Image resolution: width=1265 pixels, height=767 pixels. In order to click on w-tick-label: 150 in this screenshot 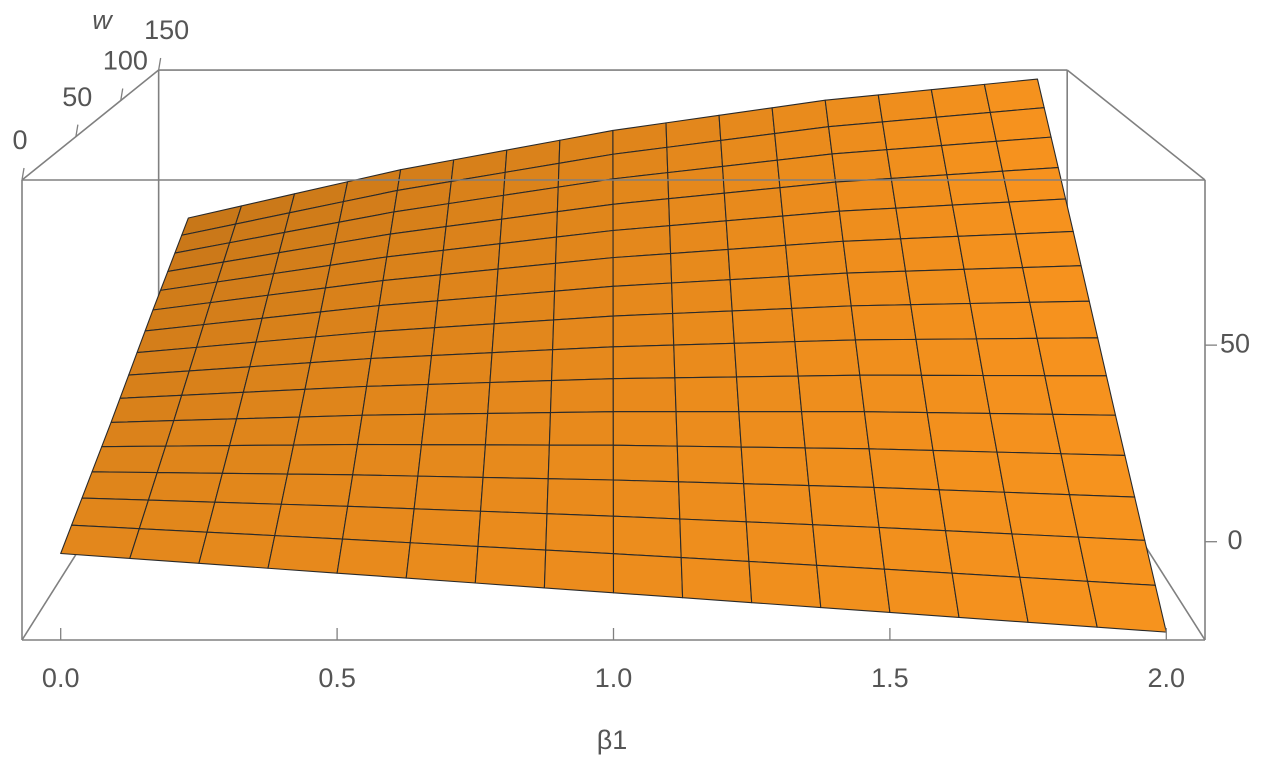, I will do `click(166, 30)`.